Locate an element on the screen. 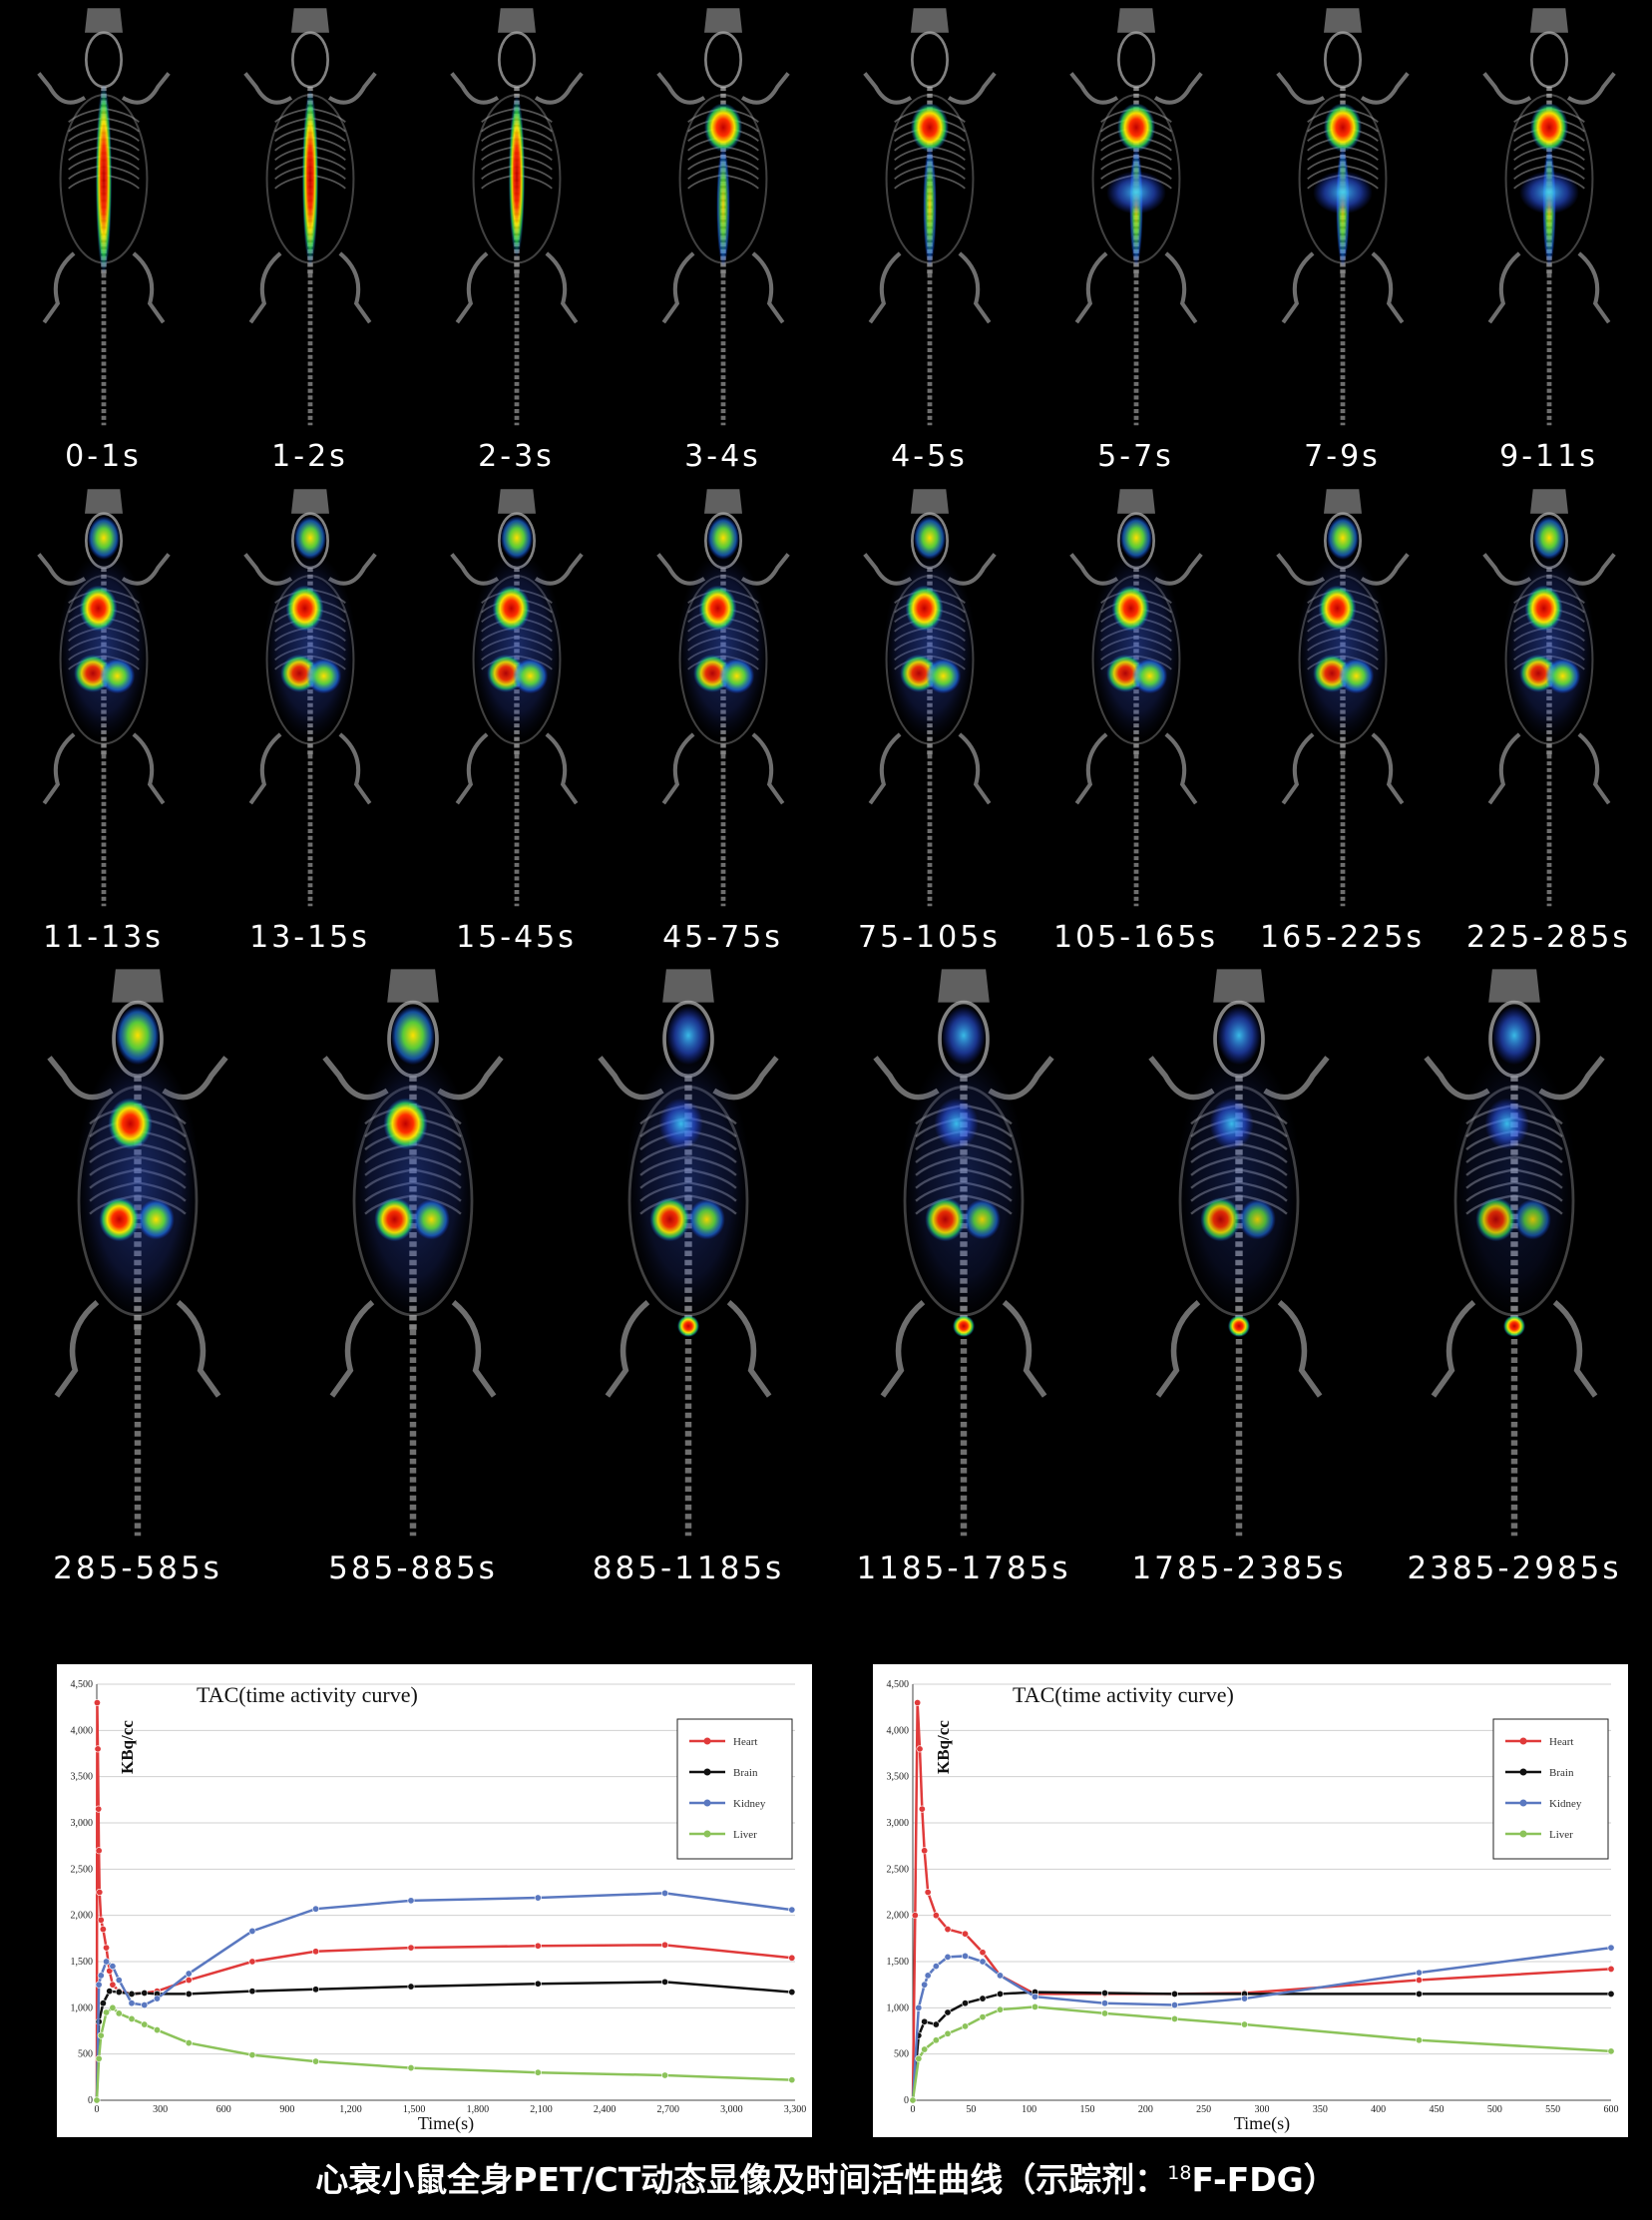 Image resolution: width=1652 pixels, height=2220 pixels. x-tick-label: 400 is located at coordinates (1379, 2109).